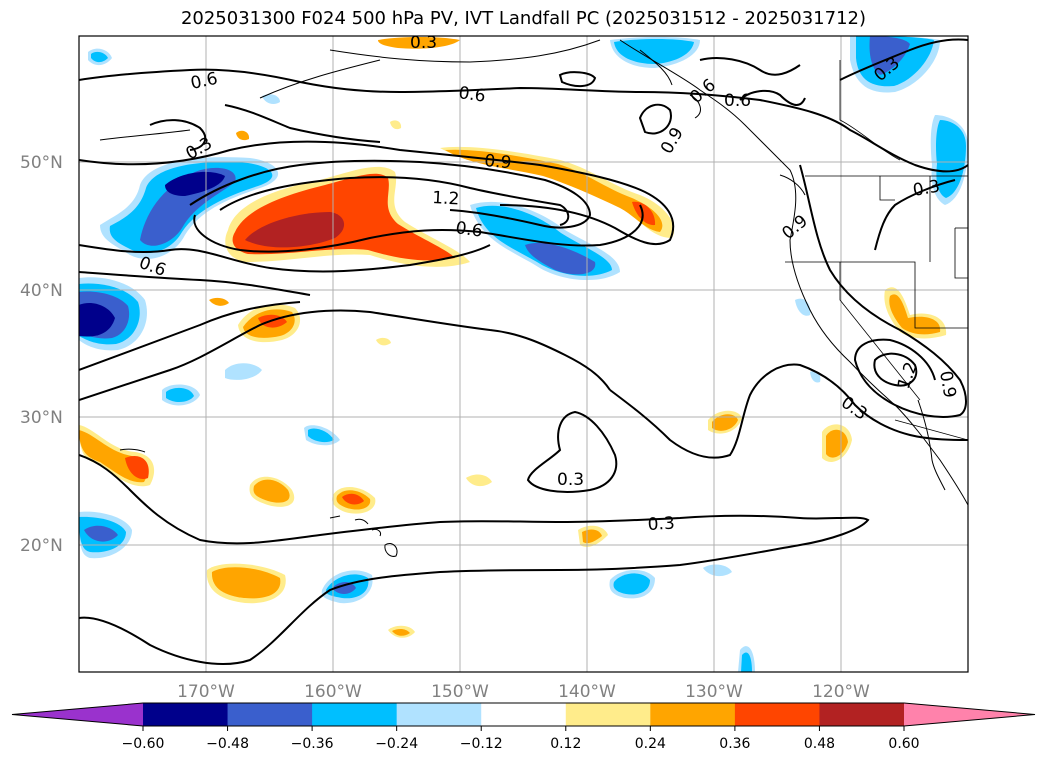  What do you see at coordinates (41, 418) in the screenshot?
I see `lat-label: 30°N` at bounding box center [41, 418].